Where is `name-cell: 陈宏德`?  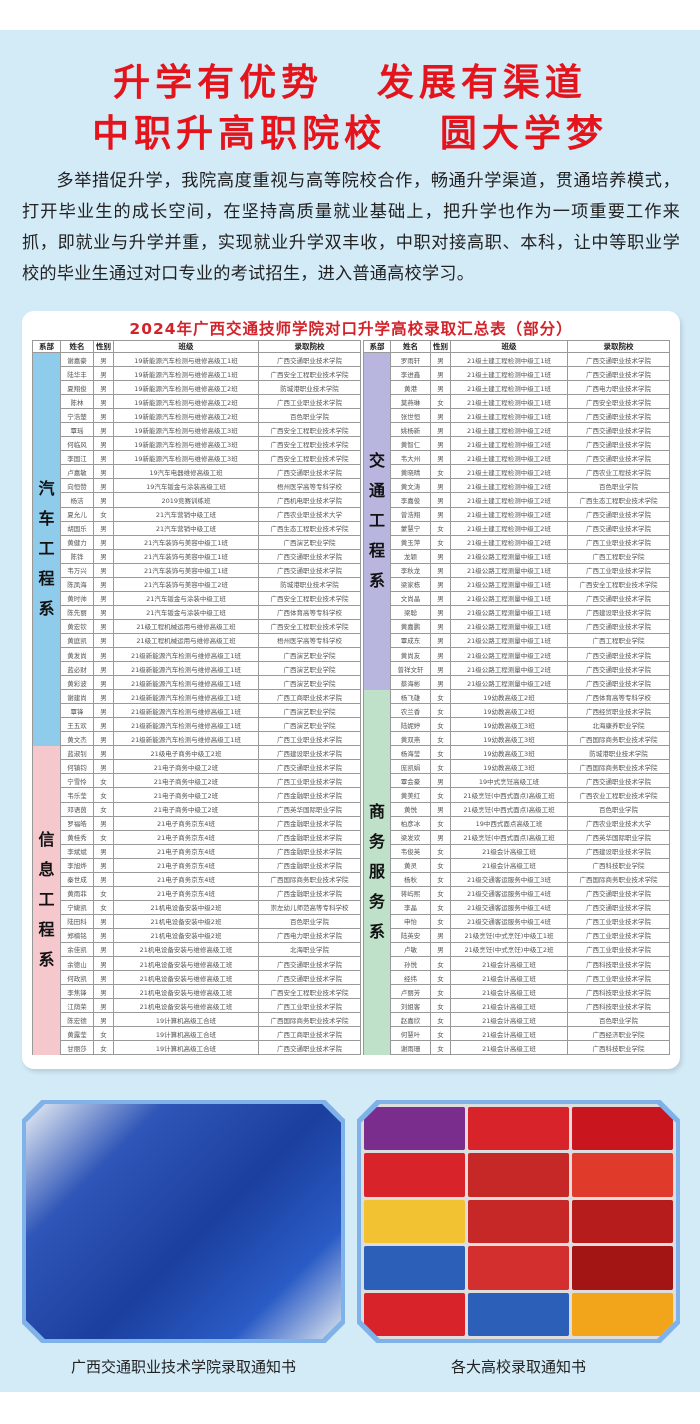
name-cell: 陈宏德 is located at coordinates (77, 1020).